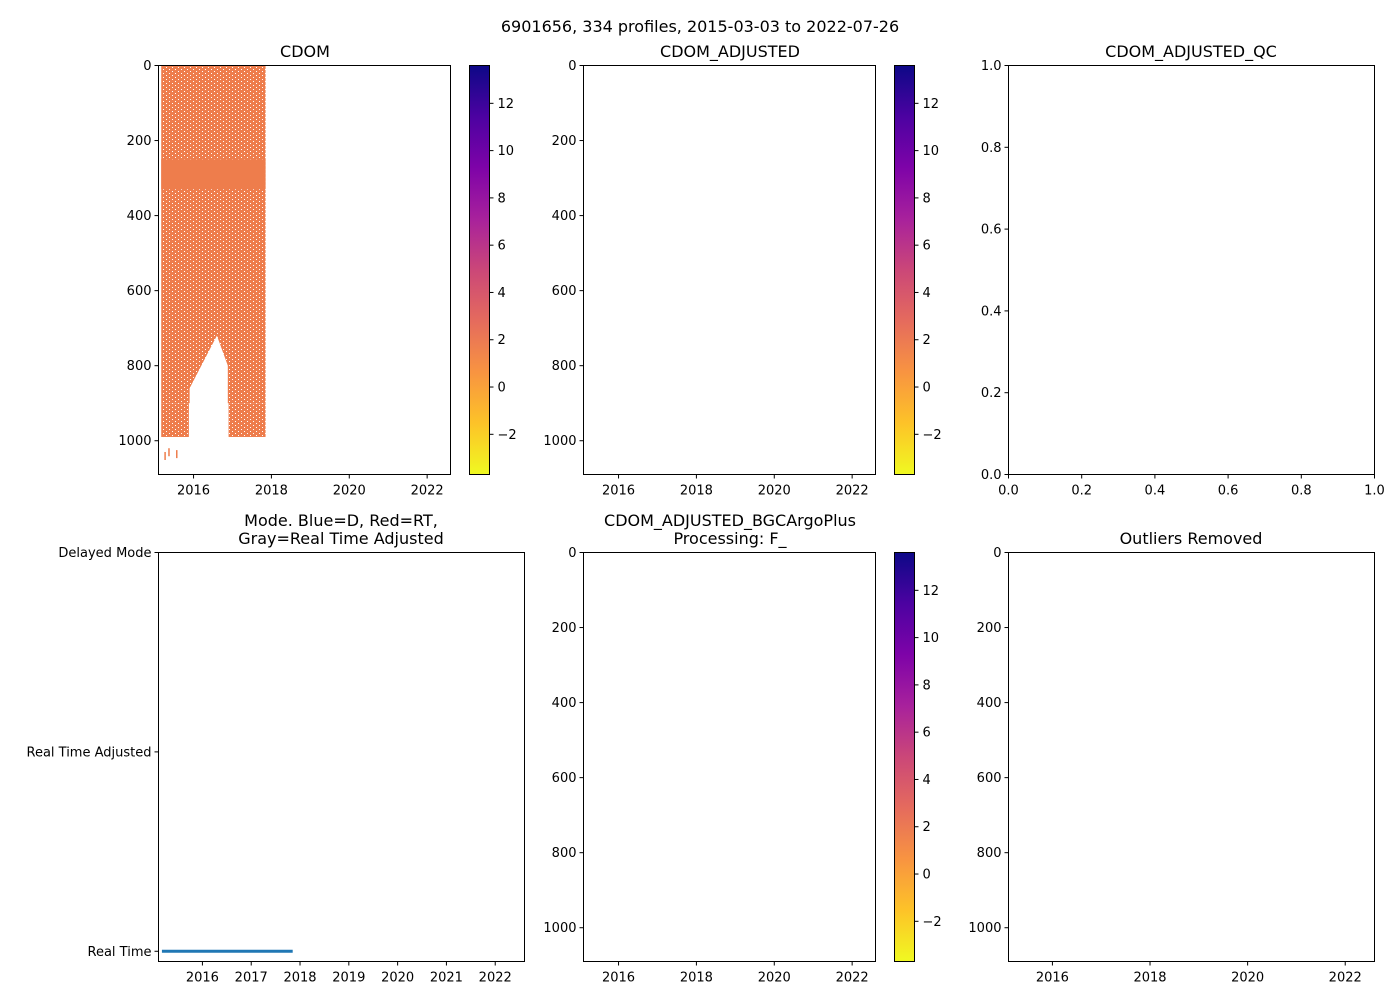 This screenshot has height=1000, width=1400. Describe the element at coordinates (927, 388) in the screenshot. I see `cdom-adjusted-cbtick-label: 0` at that location.